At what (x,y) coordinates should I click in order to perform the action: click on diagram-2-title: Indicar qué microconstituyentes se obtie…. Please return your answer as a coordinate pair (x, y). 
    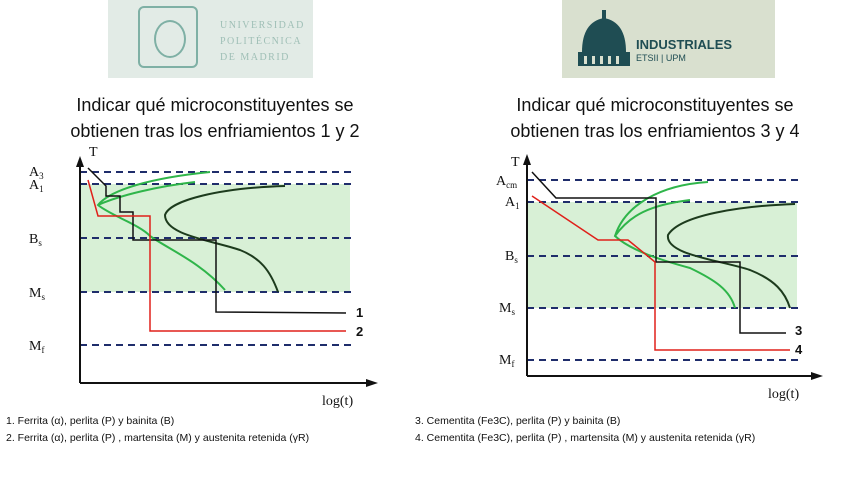
    Looking at the image, I should click on (654, 118).